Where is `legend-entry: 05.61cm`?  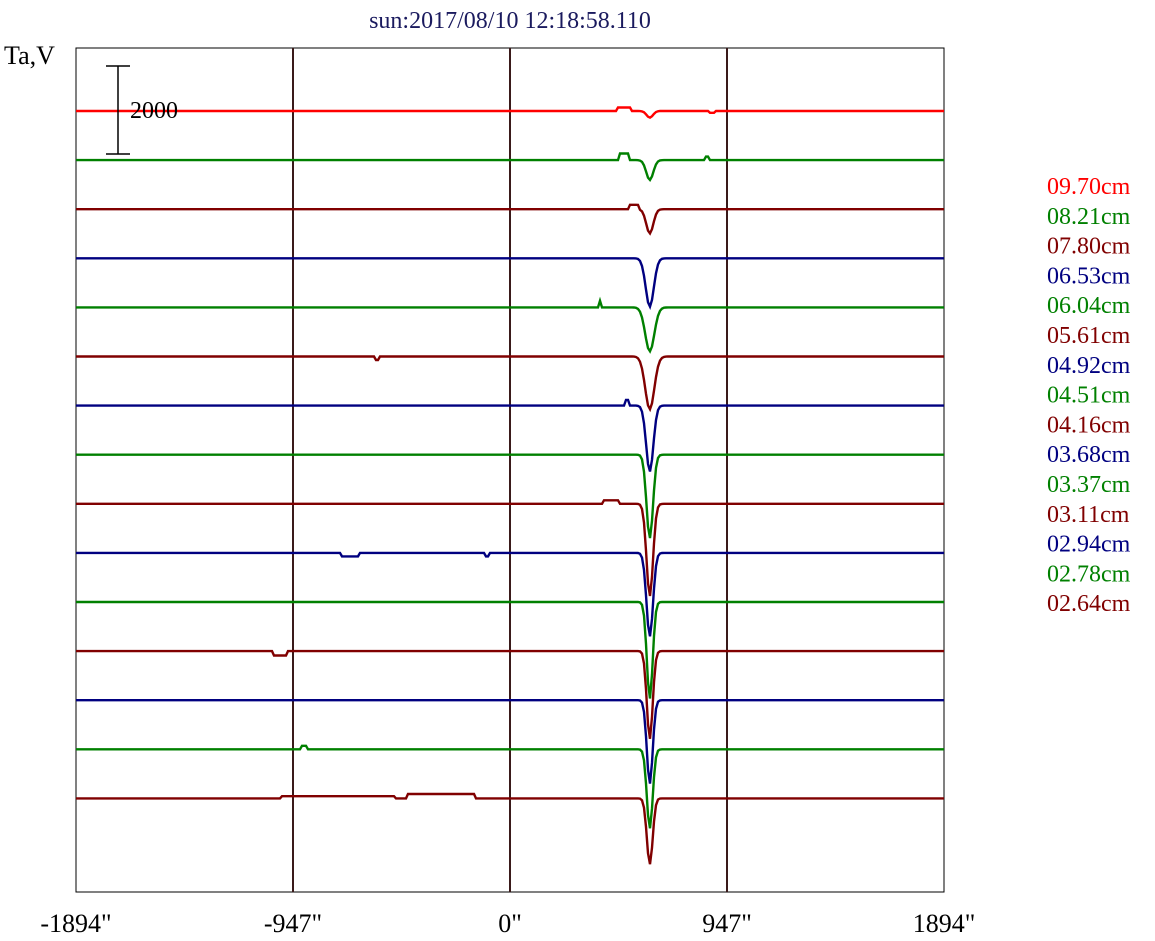 legend-entry: 05.61cm is located at coordinates (1089, 336).